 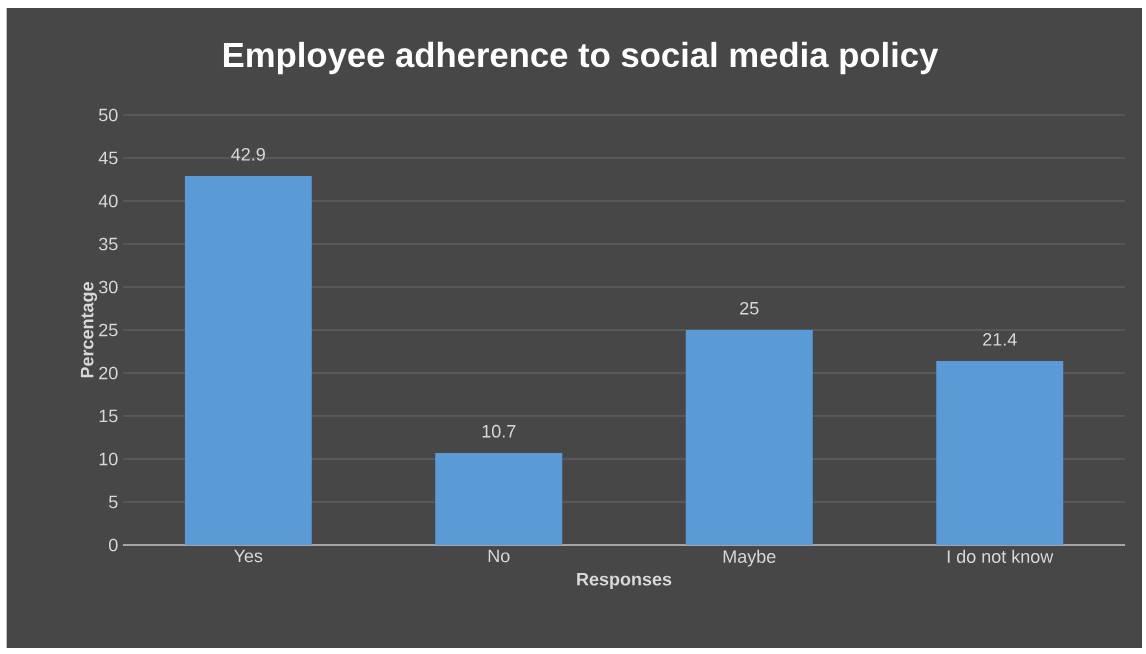 I want to click on data-label: 21.4, so click(x=1000, y=339).